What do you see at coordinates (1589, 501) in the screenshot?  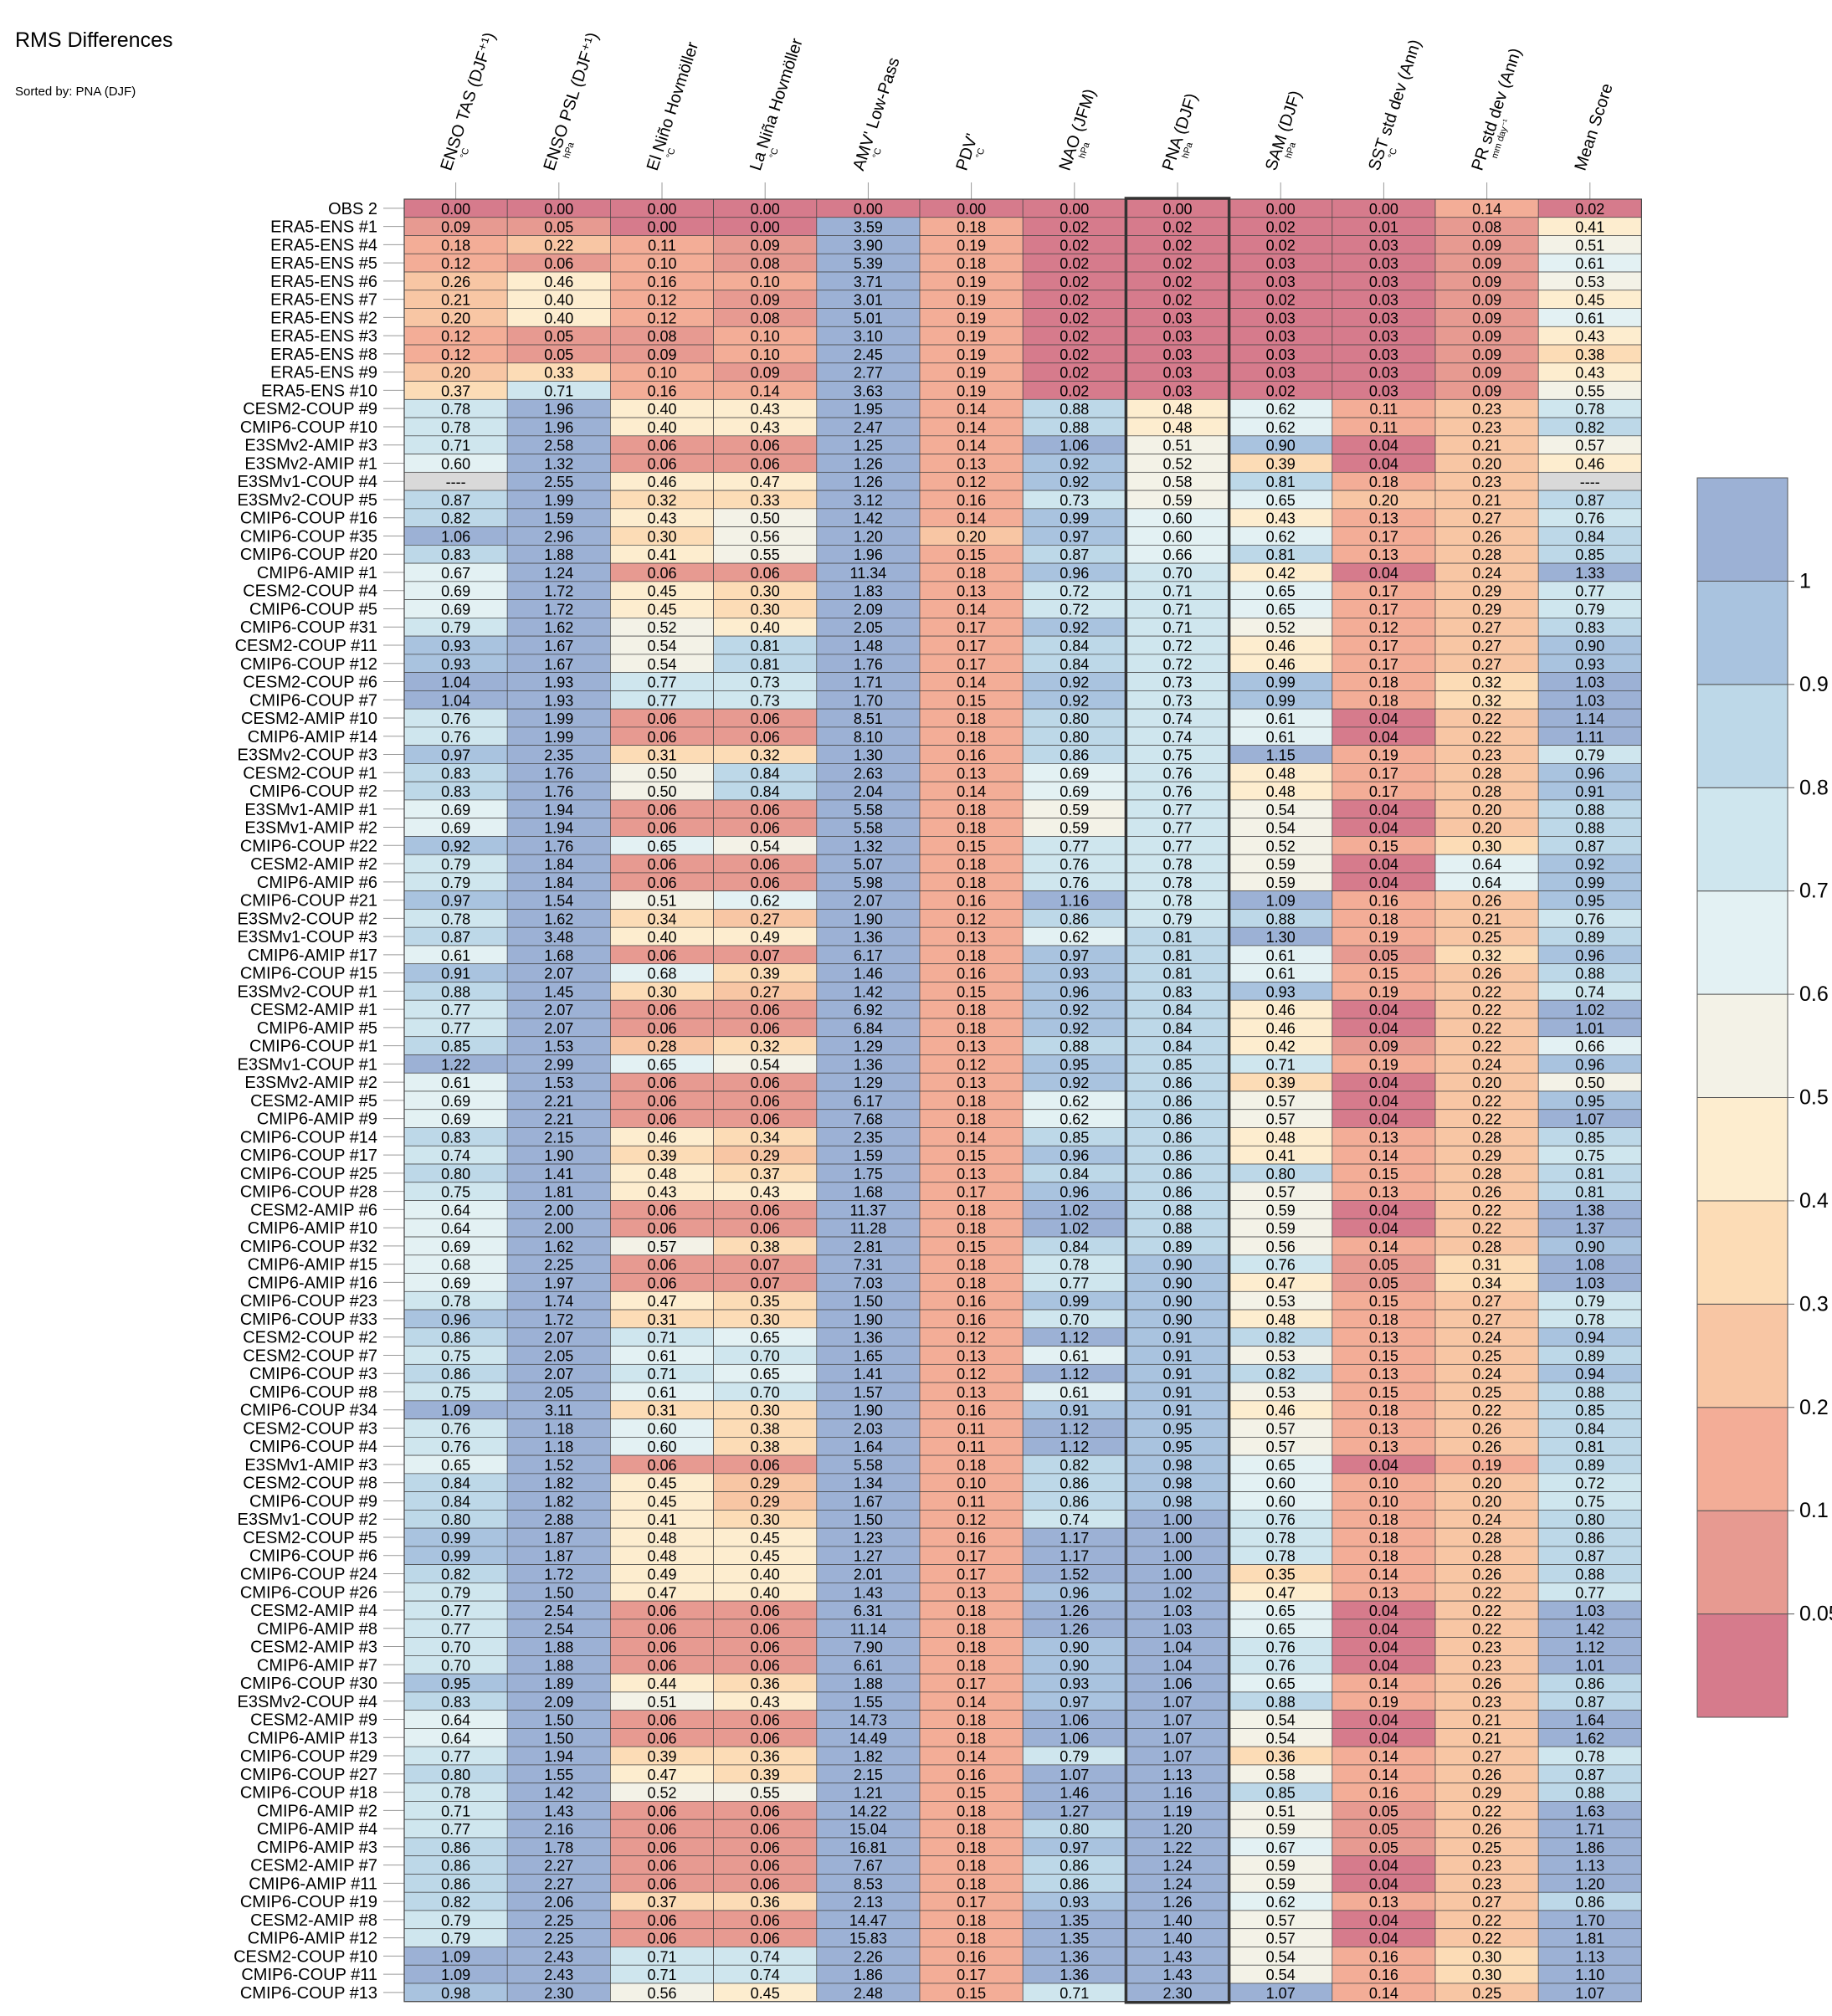 I see `cell-value: 0.87` at bounding box center [1589, 501].